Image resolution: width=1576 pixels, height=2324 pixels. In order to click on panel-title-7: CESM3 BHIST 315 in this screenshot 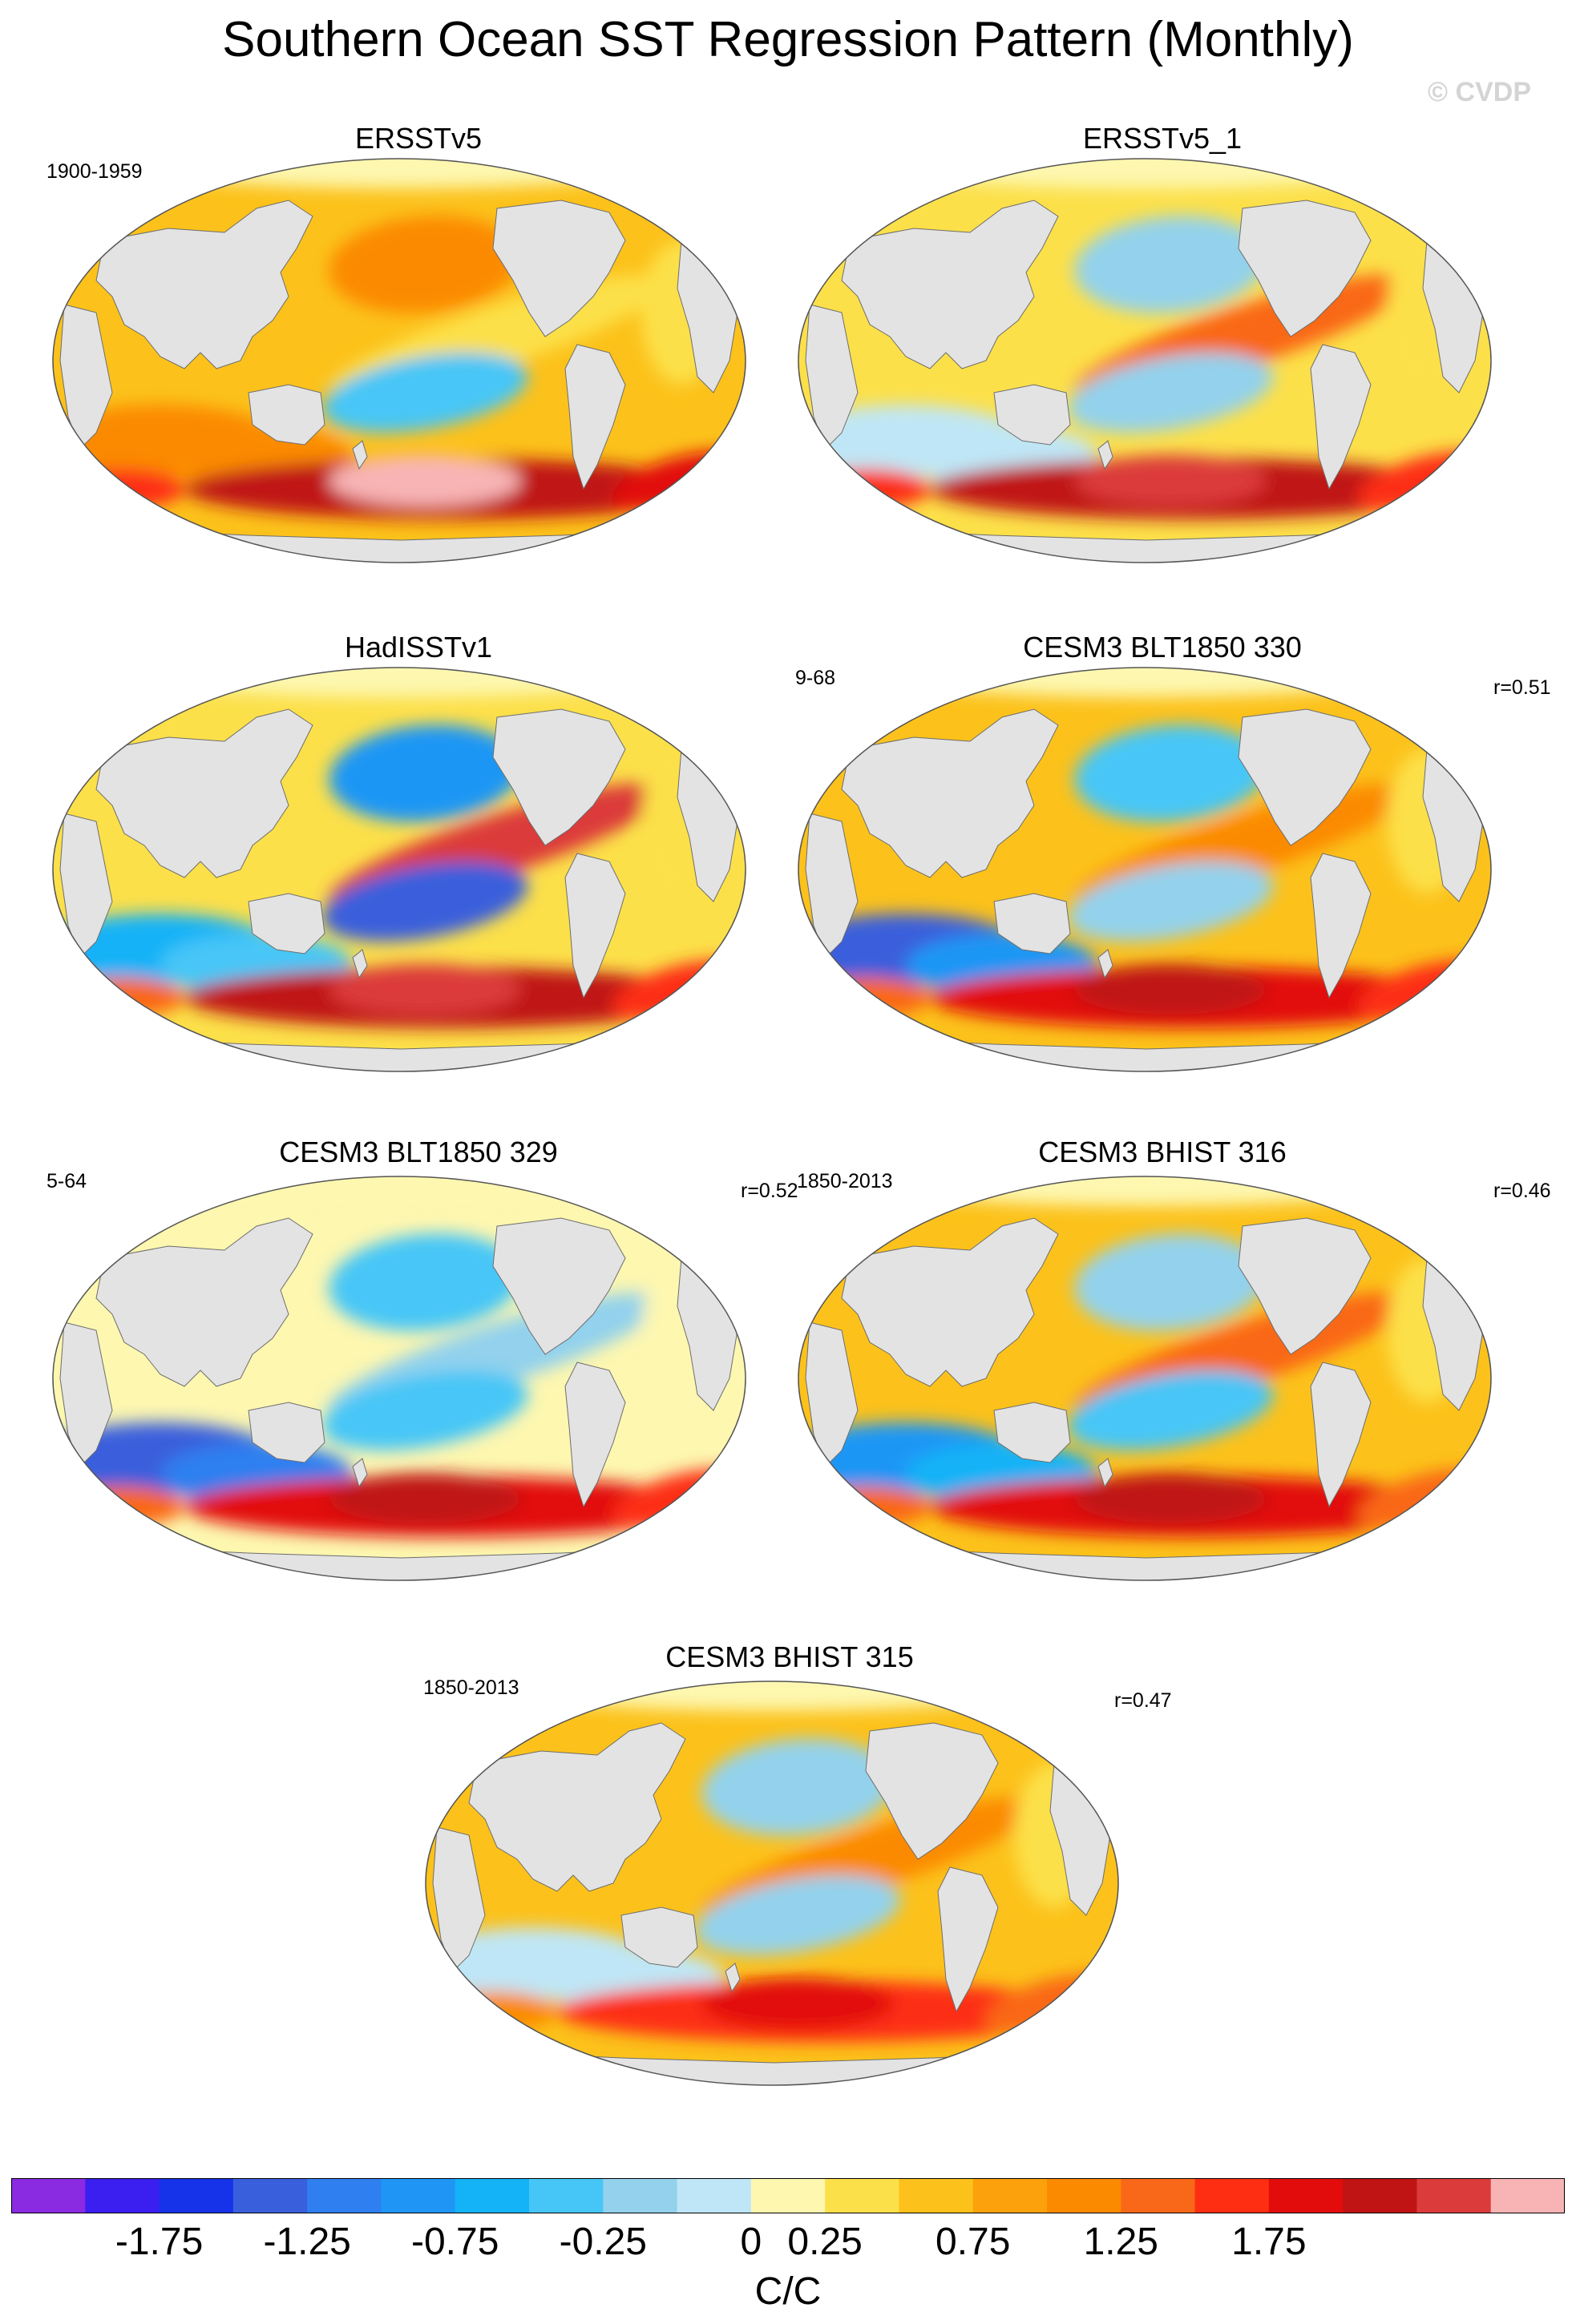, I will do `click(789, 1656)`.